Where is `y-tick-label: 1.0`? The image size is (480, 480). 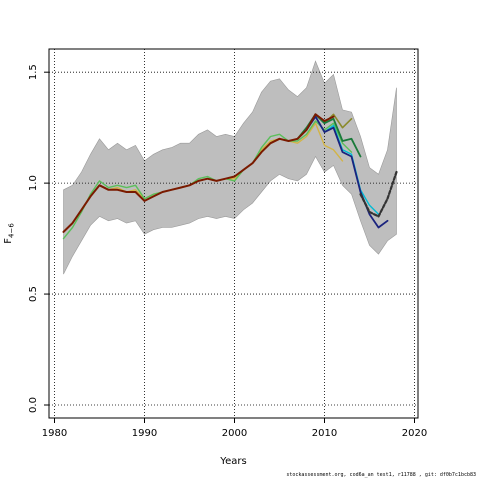
y-tick-label: 1.0 is located at coordinates (33, 183).